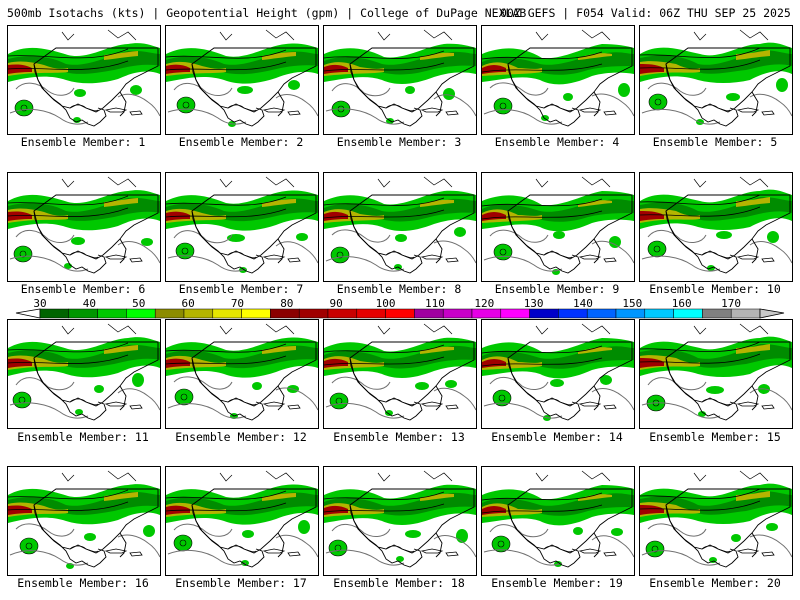 The width and height of the screenshot is (800, 600). Describe the element at coordinates (715, 437) in the screenshot. I see `ensemble-member-label: Ensemble Member: 15` at that location.